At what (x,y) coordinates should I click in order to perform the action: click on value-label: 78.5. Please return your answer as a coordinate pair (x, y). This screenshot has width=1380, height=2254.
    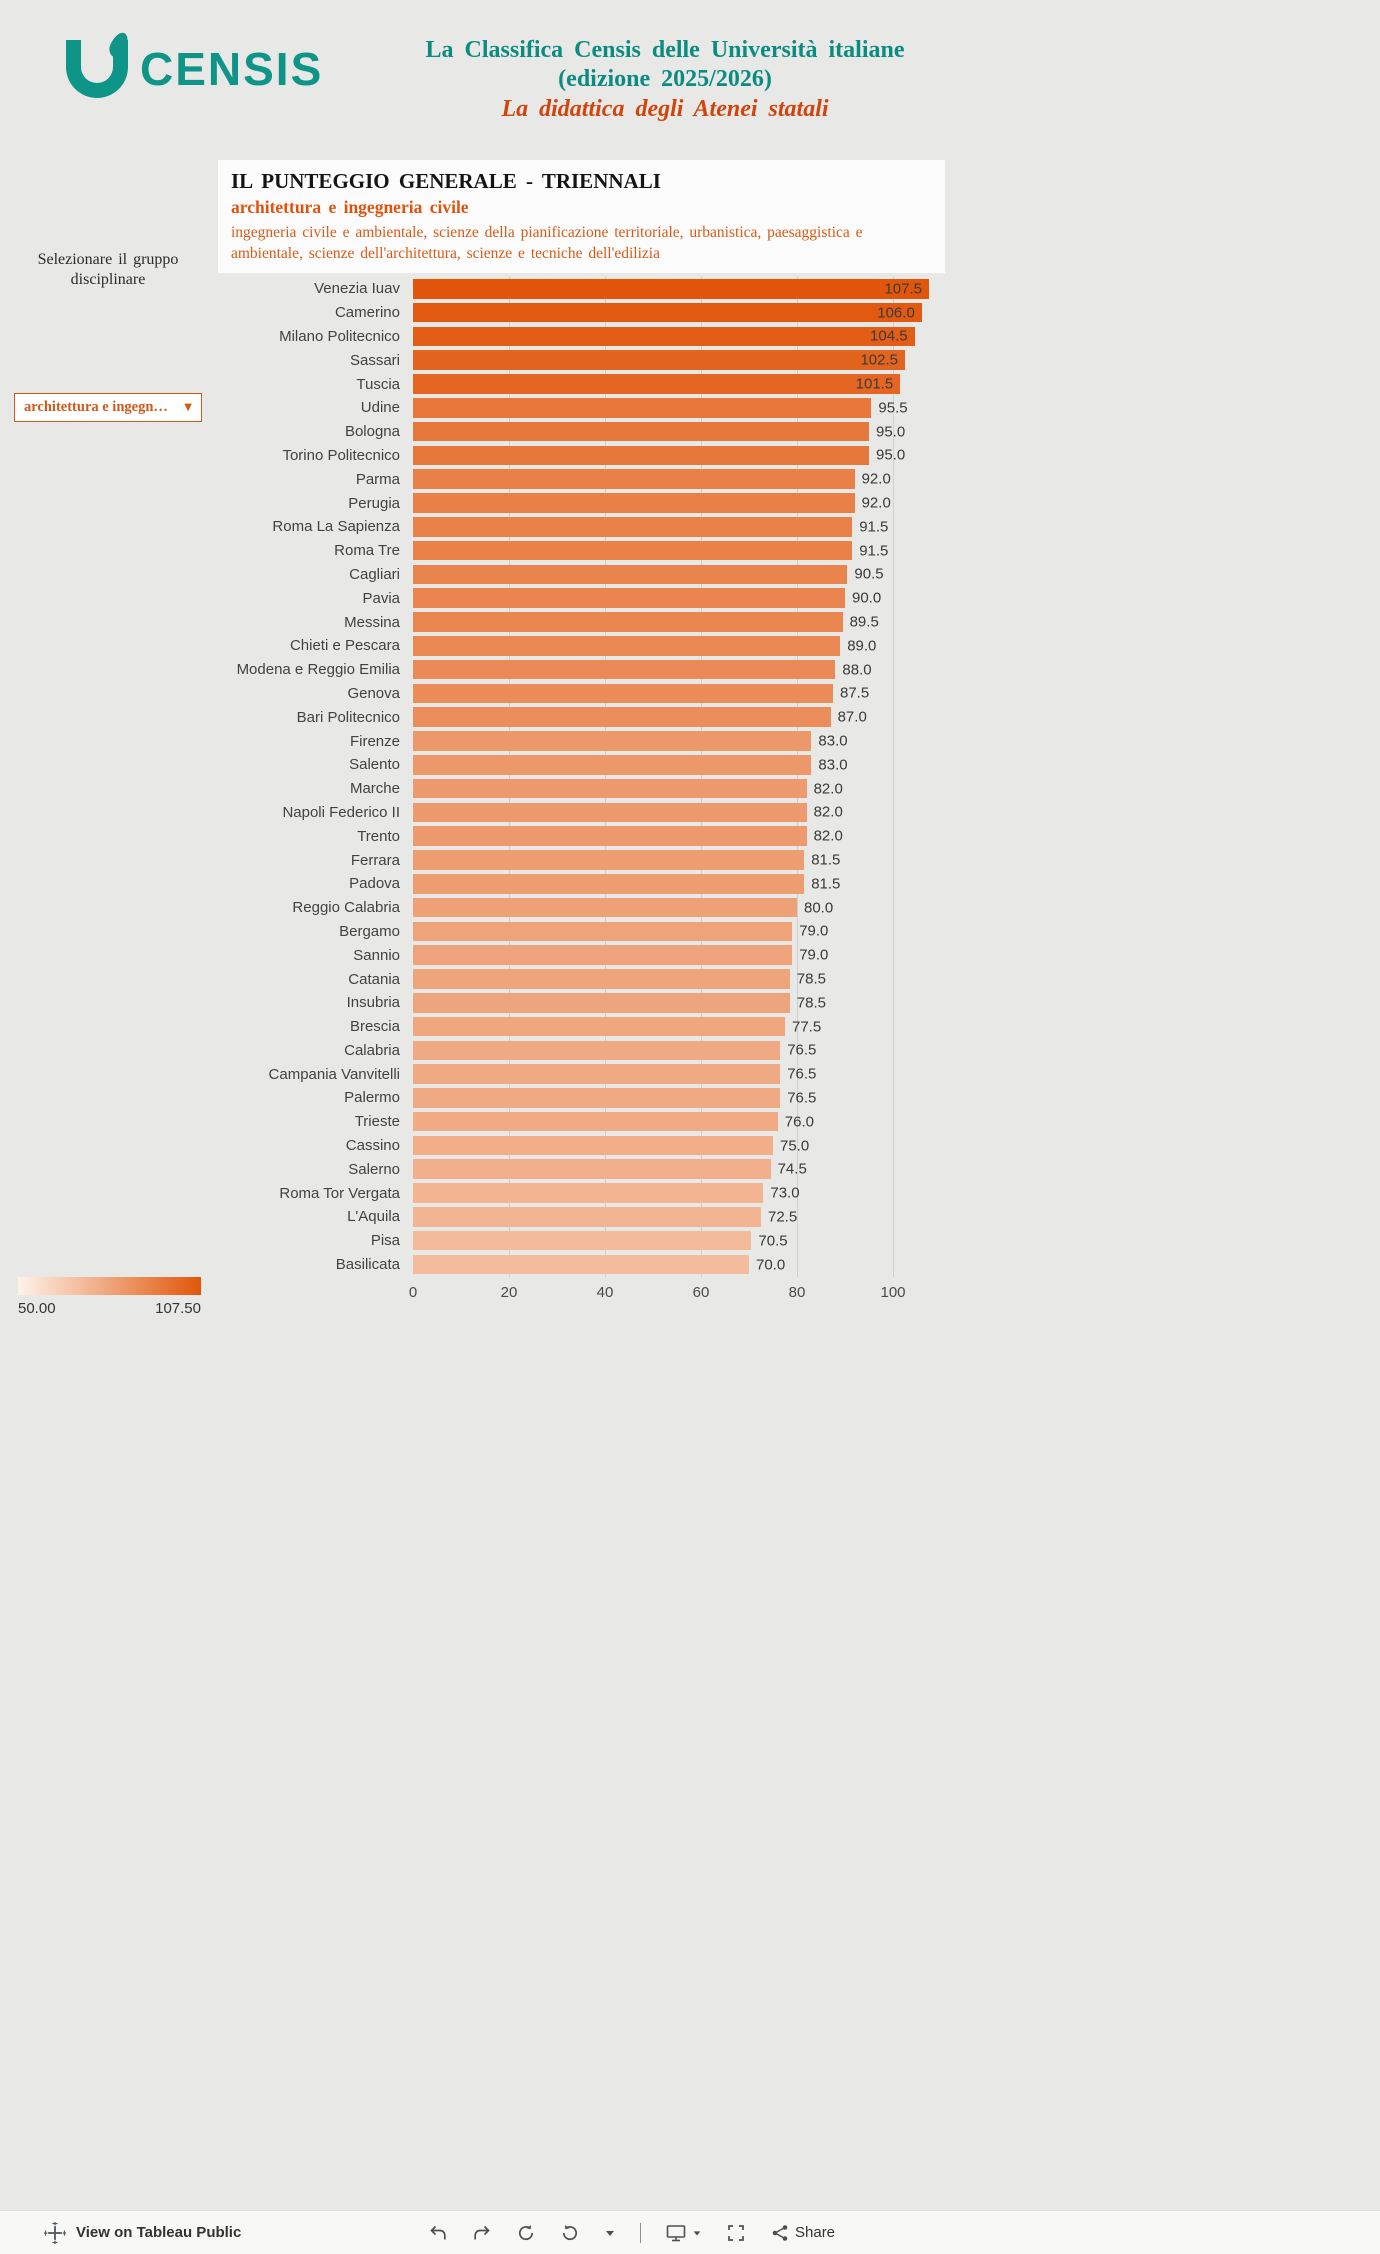
    Looking at the image, I should click on (811, 1003).